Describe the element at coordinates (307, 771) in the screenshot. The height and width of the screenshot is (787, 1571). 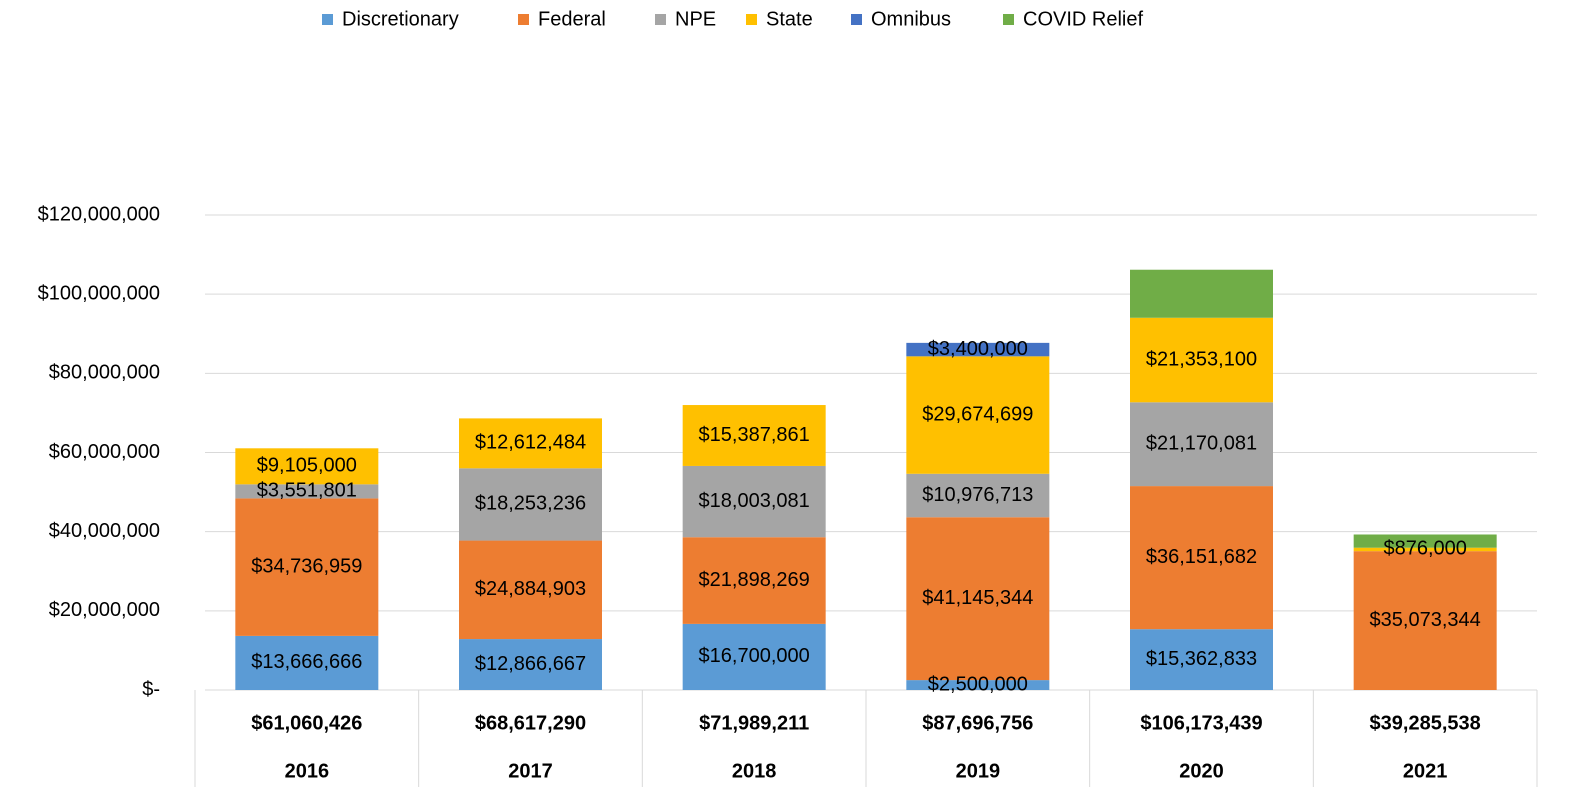
I see `x-tick-label: 2016` at that location.